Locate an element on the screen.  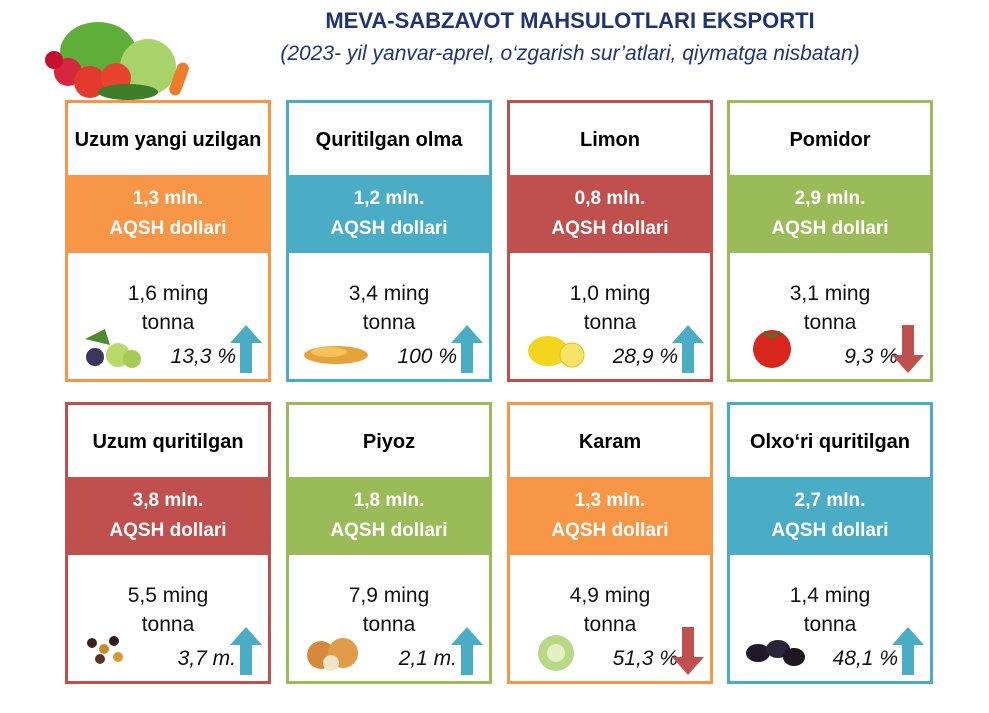
grapes-icon is located at coordinates (113, 348).